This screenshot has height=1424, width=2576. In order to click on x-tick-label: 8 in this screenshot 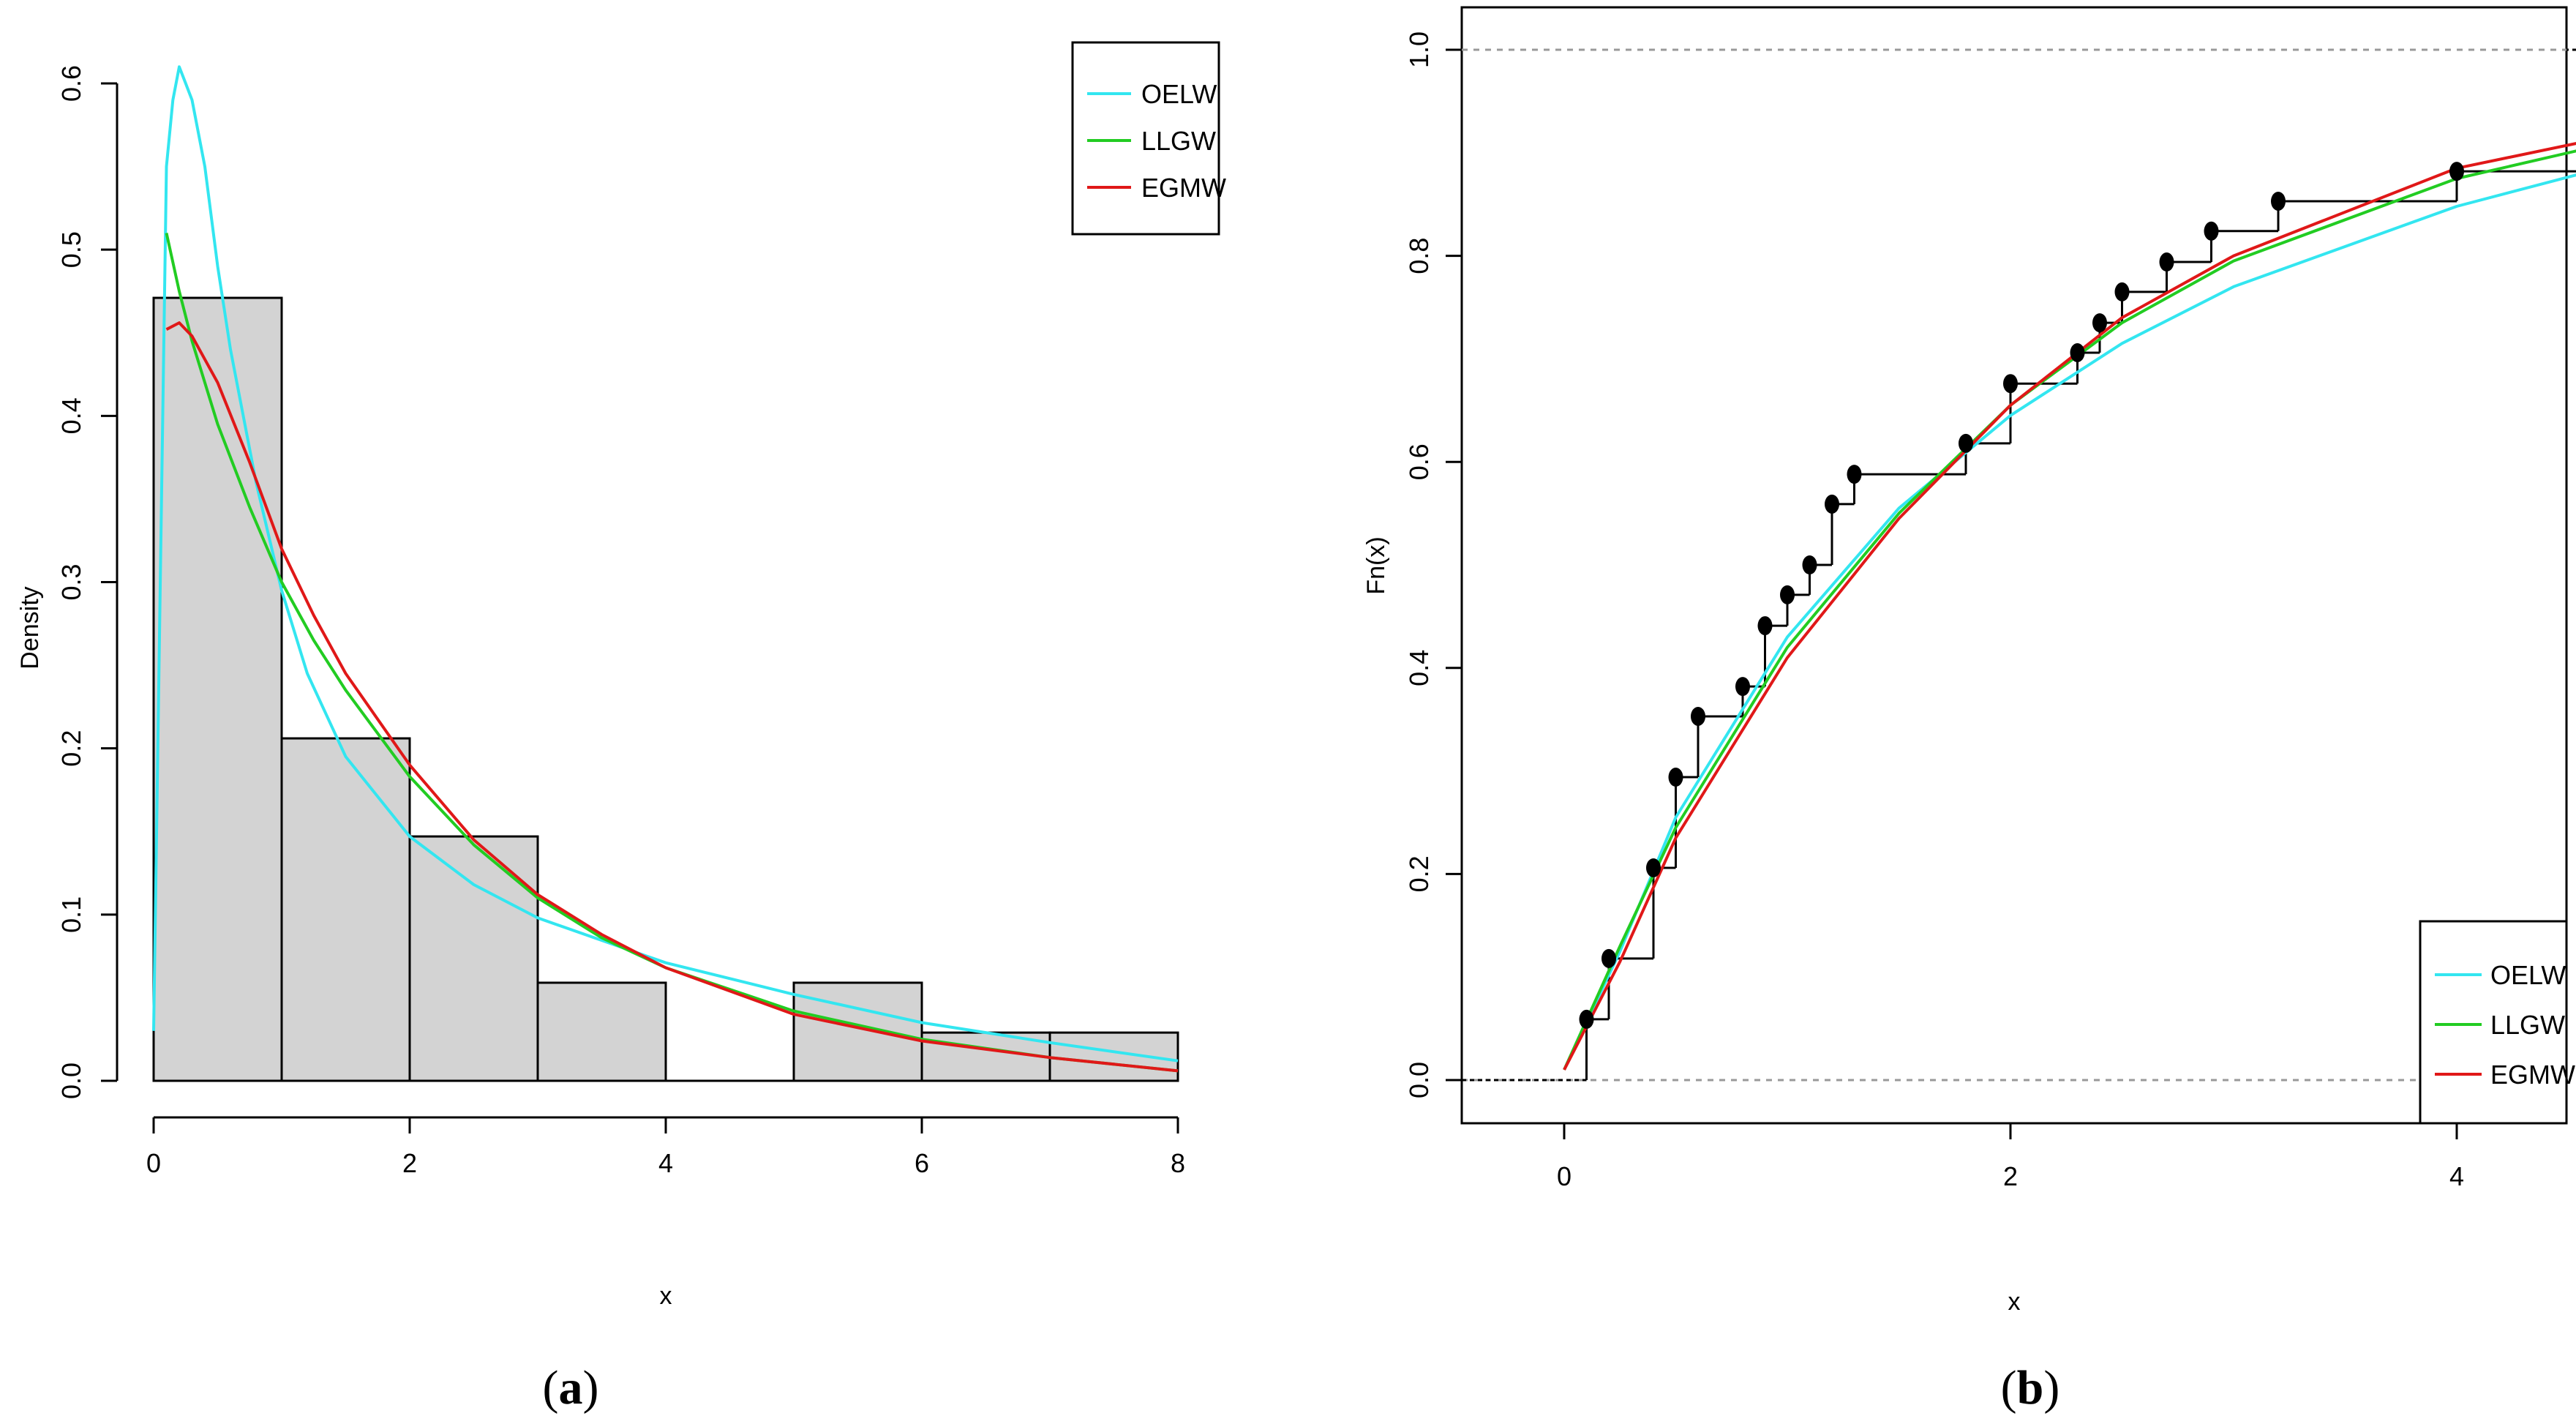, I will do `click(1178, 1163)`.